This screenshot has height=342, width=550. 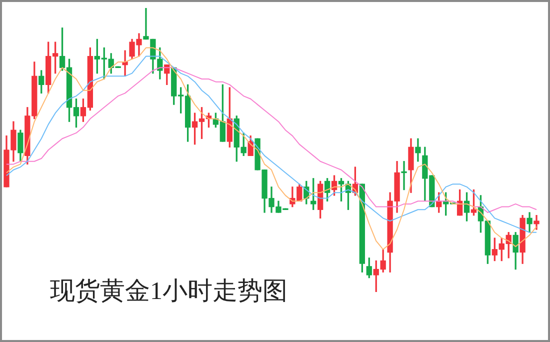 I want to click on candlestick, so click(x=404, y=175).